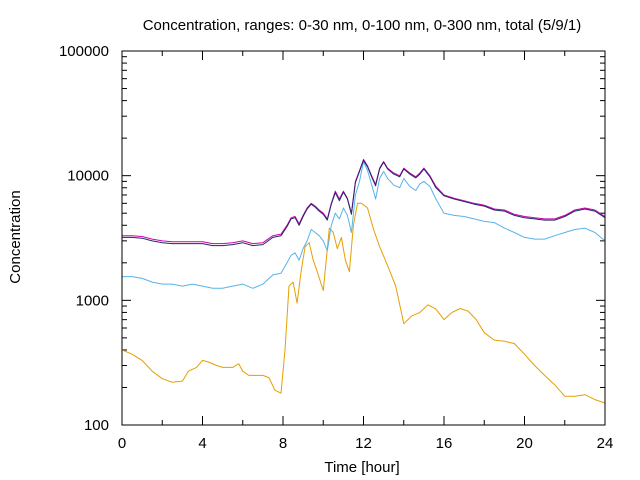 The width and height of the screenshot is (640, 480). What do you see at coordinates (524, 443) in the screenshot?
I see `x-tick-label: 20` at bounding box center [524, 443].